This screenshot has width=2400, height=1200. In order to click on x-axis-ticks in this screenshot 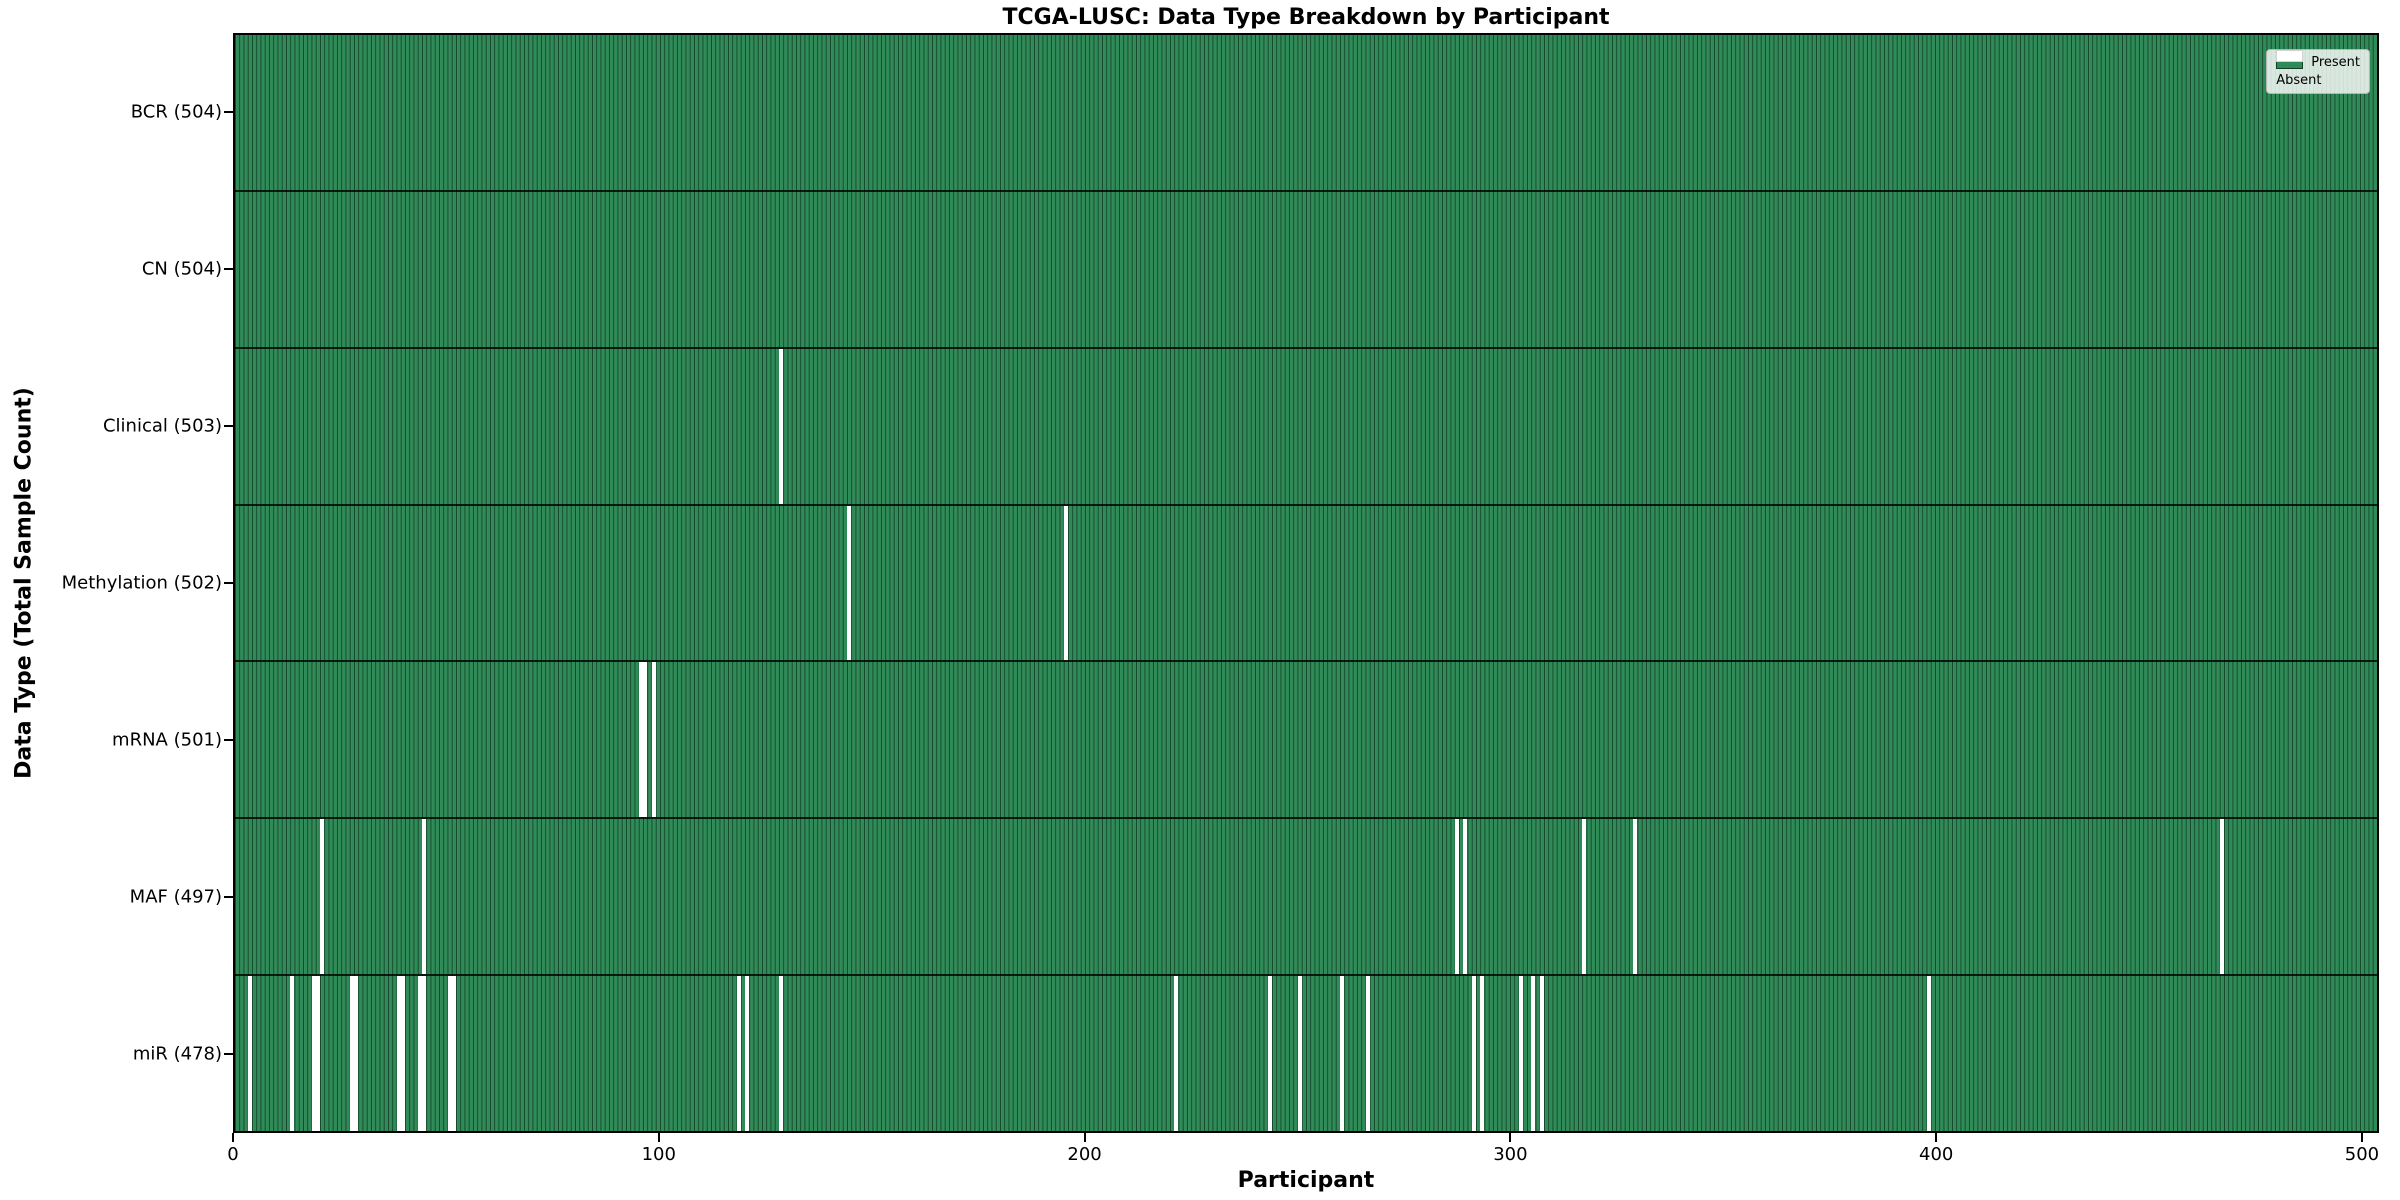, I will do `click(1305, 1137)`.